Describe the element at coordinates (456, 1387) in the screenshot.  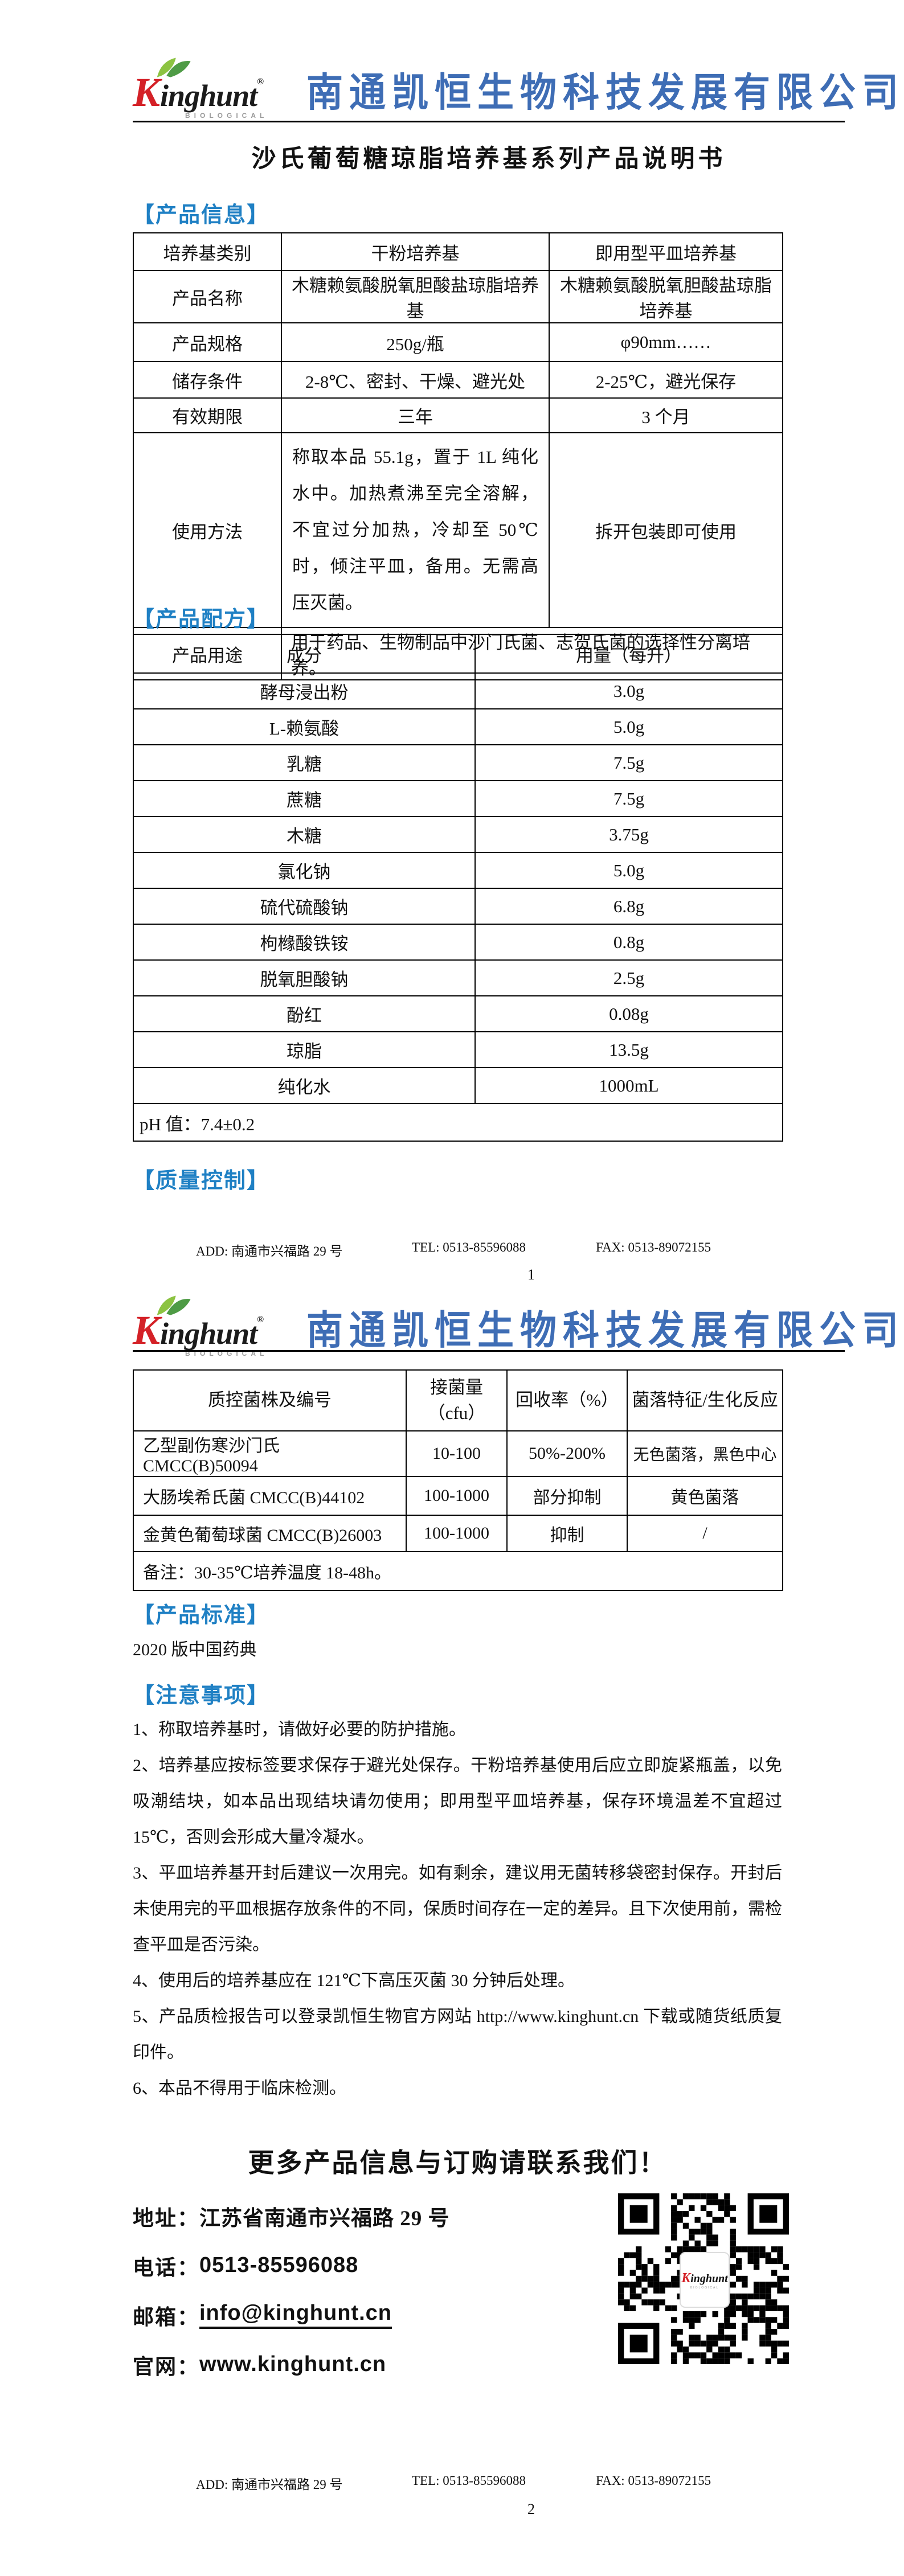
I see `qc-header-inoculum-line1: 接菌量` at that location.